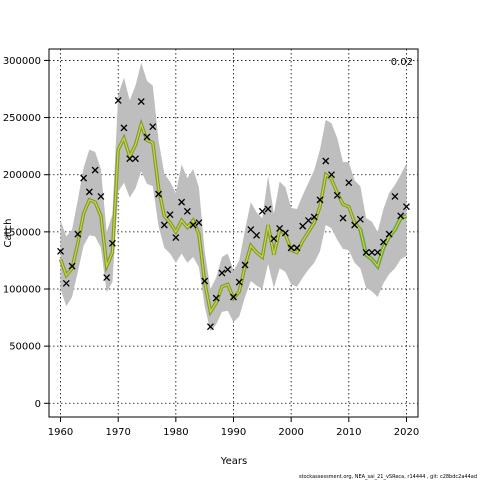 The image size is (480, 480). I want to click on y-tick-label: 150000, so click(22, 232).